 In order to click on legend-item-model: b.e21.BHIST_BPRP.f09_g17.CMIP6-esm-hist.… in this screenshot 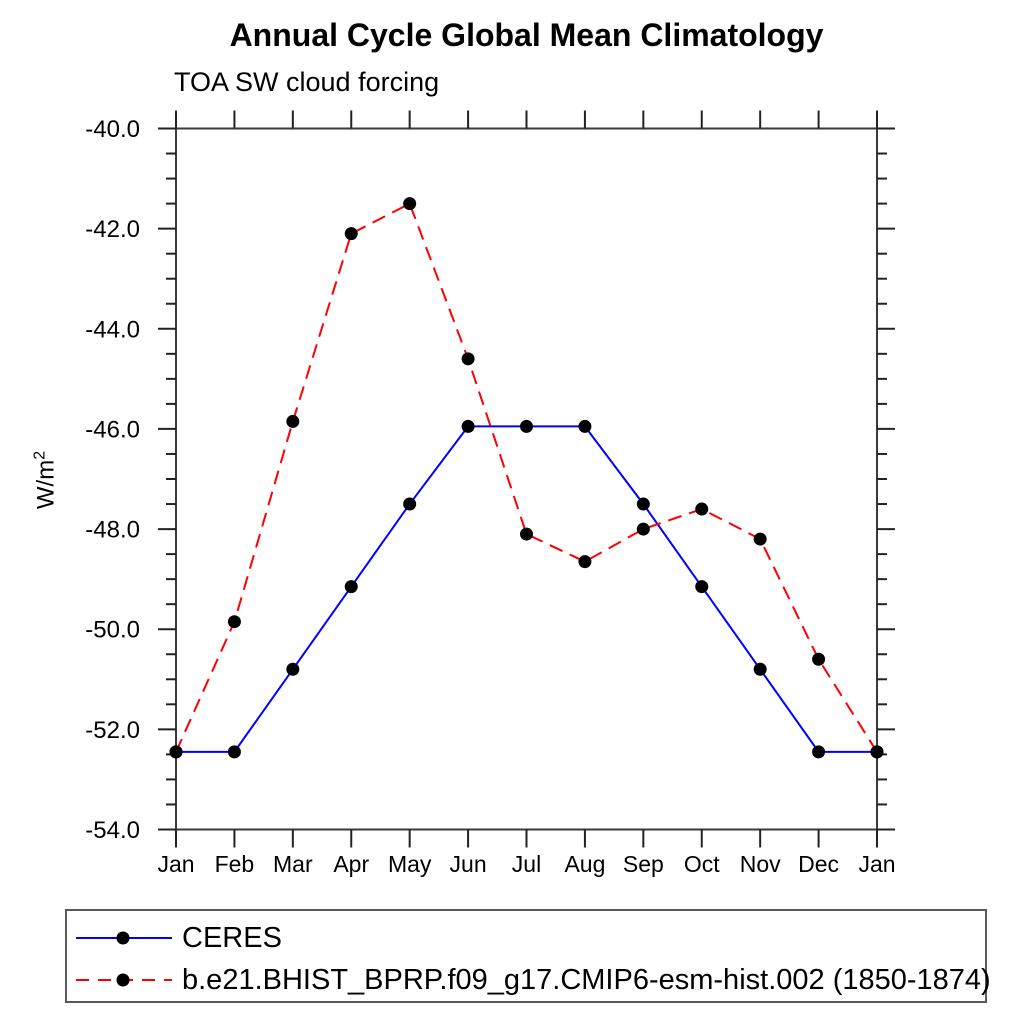, I will do `click(533, 979)`.